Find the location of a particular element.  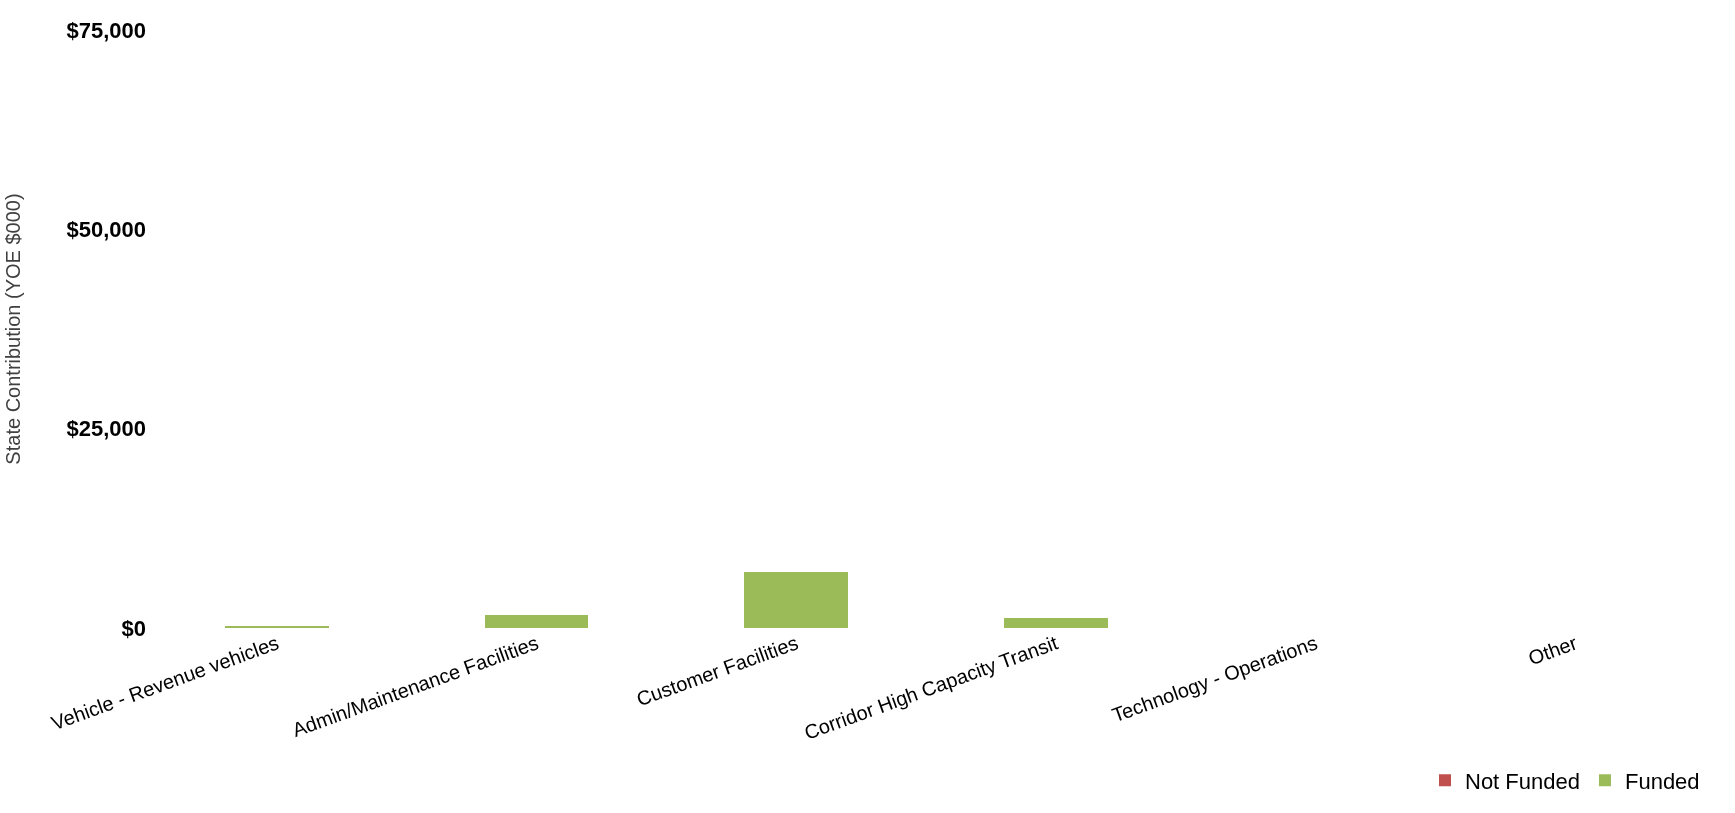

x-tick-label: Other is located at coordinates (1553, 650).